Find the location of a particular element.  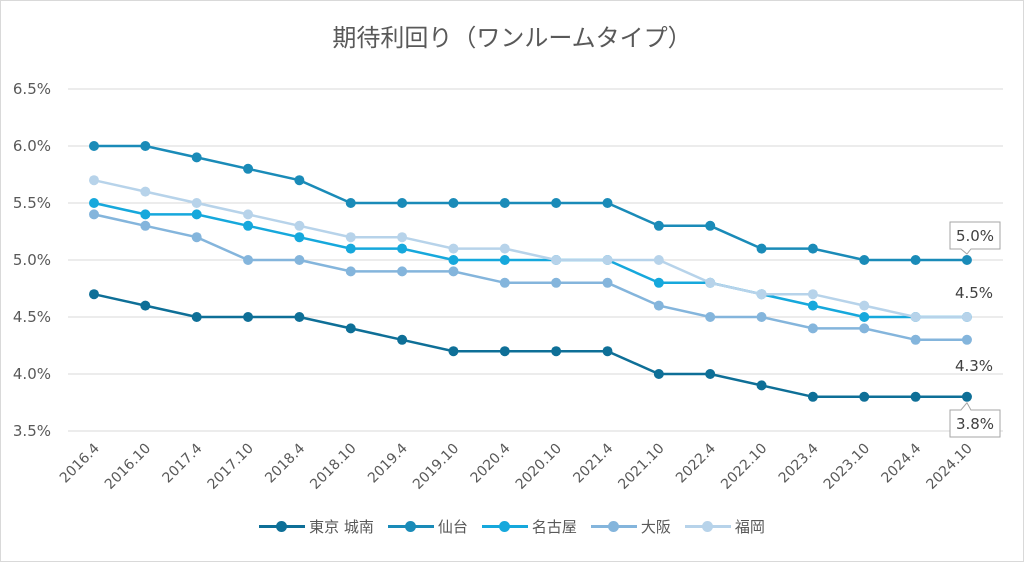

data-label: 4.3% is located at coordinates (974, 366).